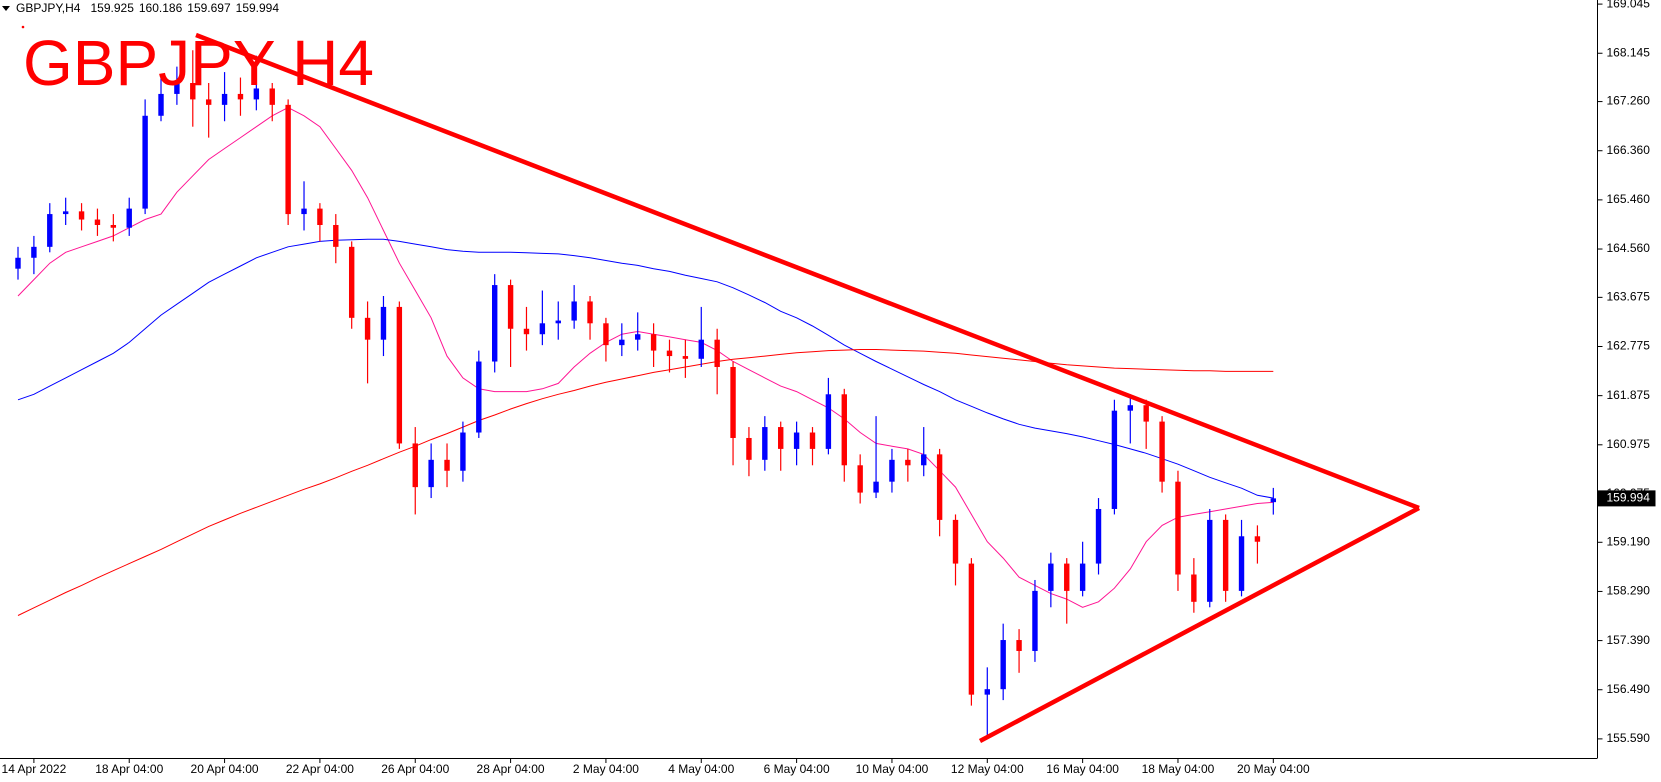 The height and width of the screenshot is (782, 1661). Describe the element at coordinates (209, 8) in the screenshot. I see `low-value: 159.697` at that location.